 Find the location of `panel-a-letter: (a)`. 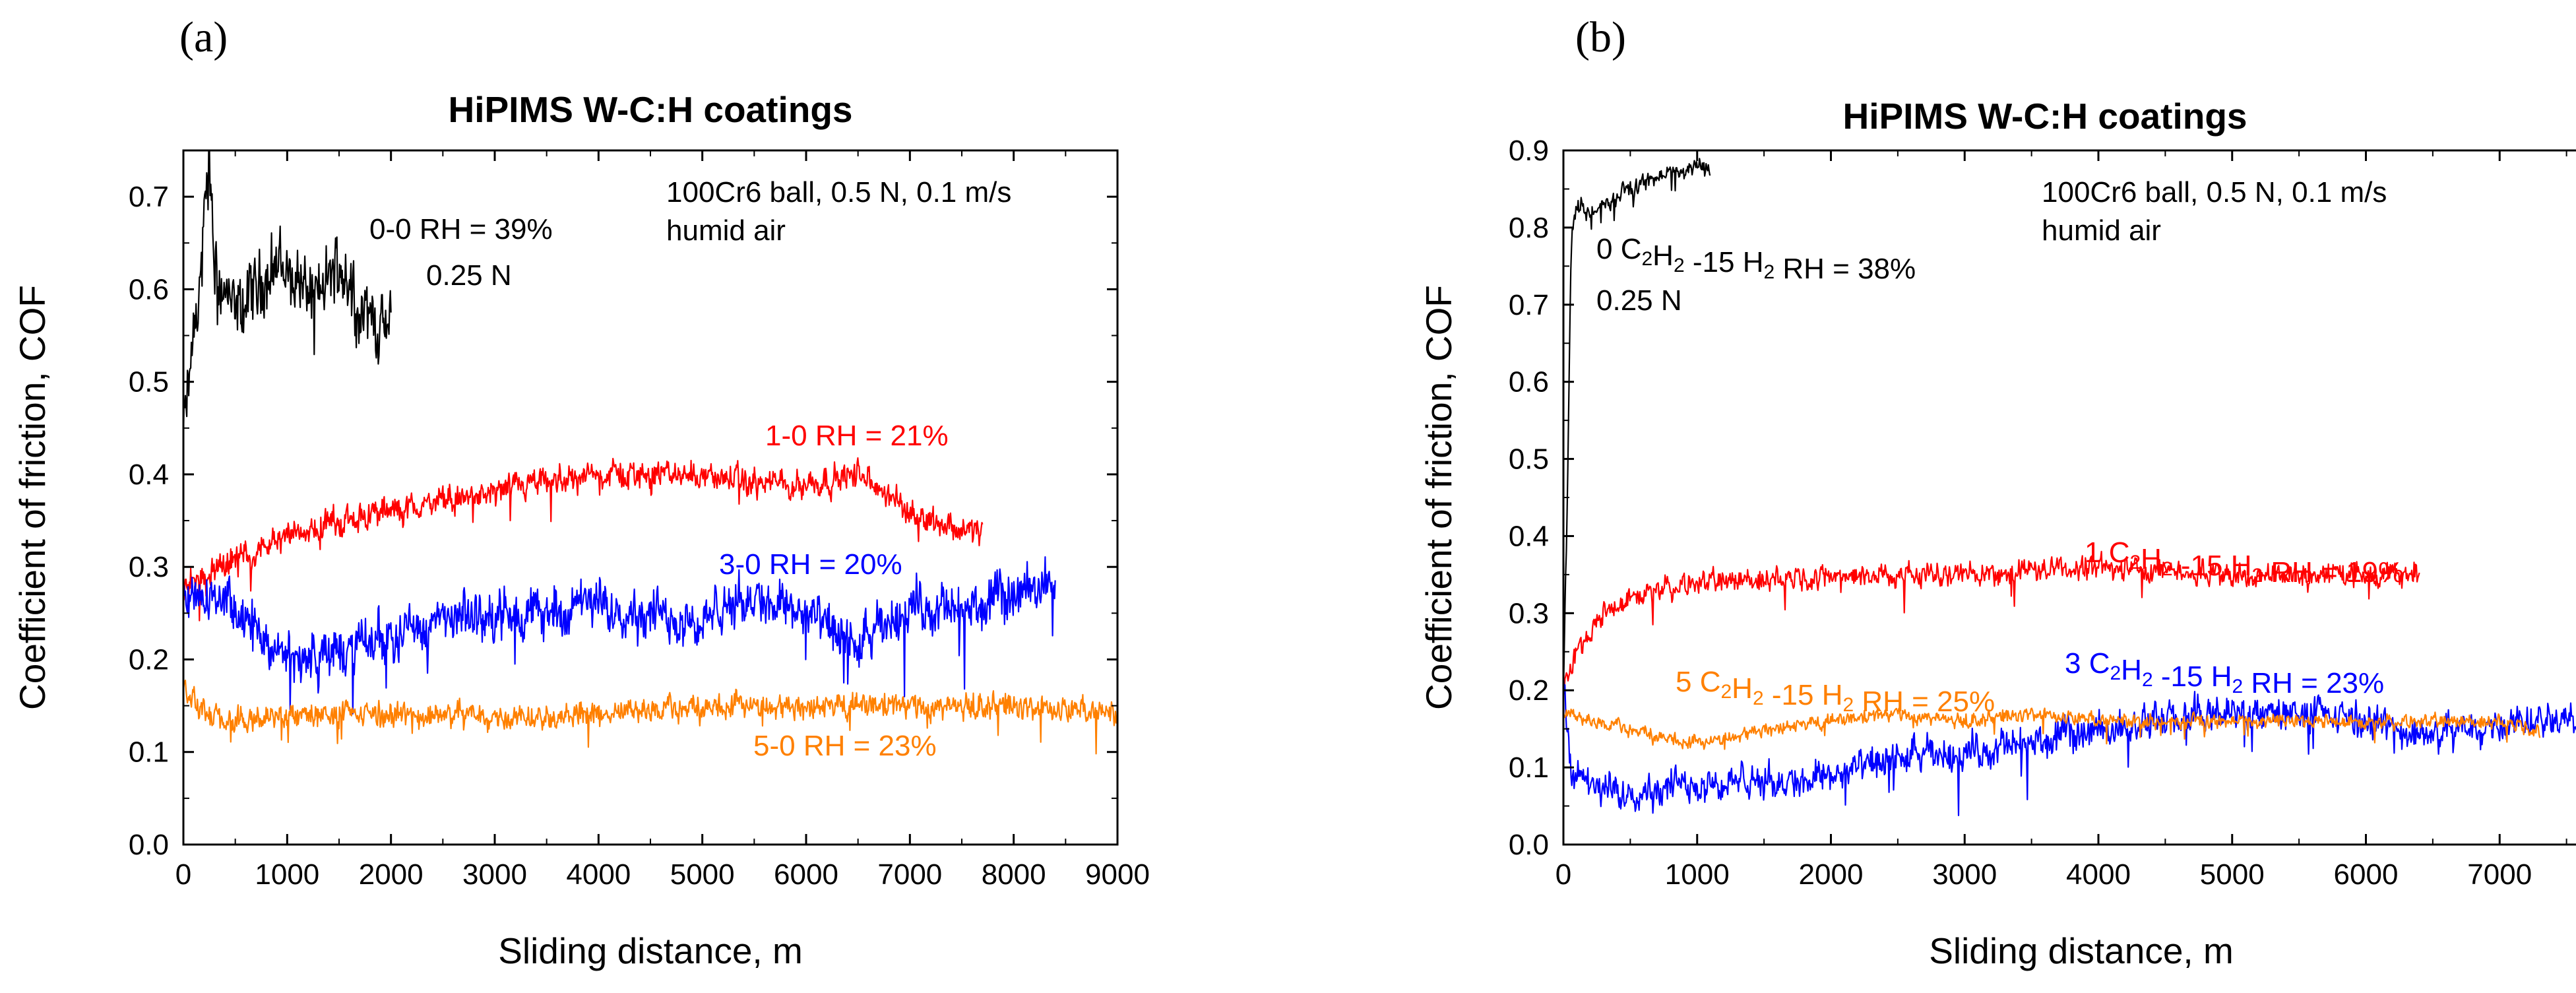

panel-a-letter: (a) is located at coordinates (204, 37).